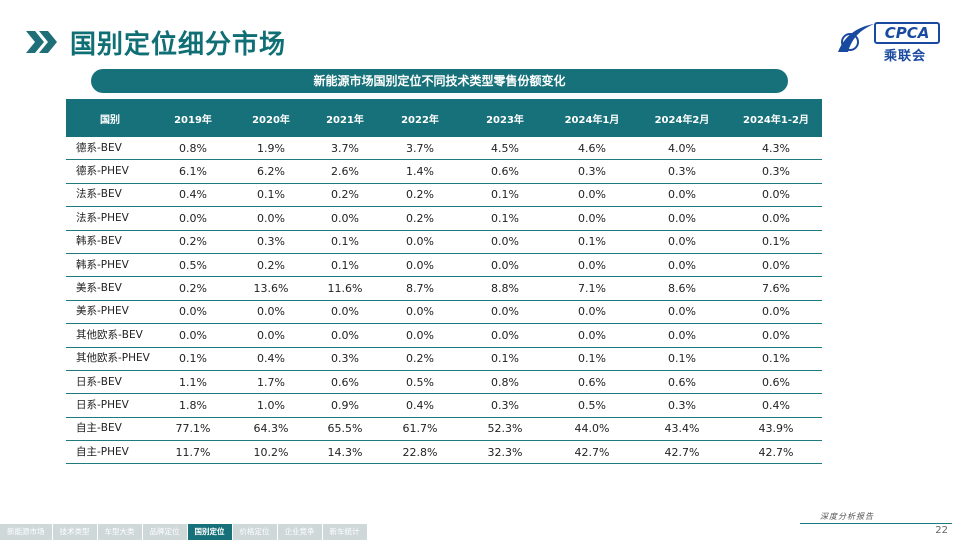 The width and height of the screenshot is (960, 540). Describe the element at coordinates (164, 532) in the screenshot. I see `nav-tab: 品牌定位` at that location.